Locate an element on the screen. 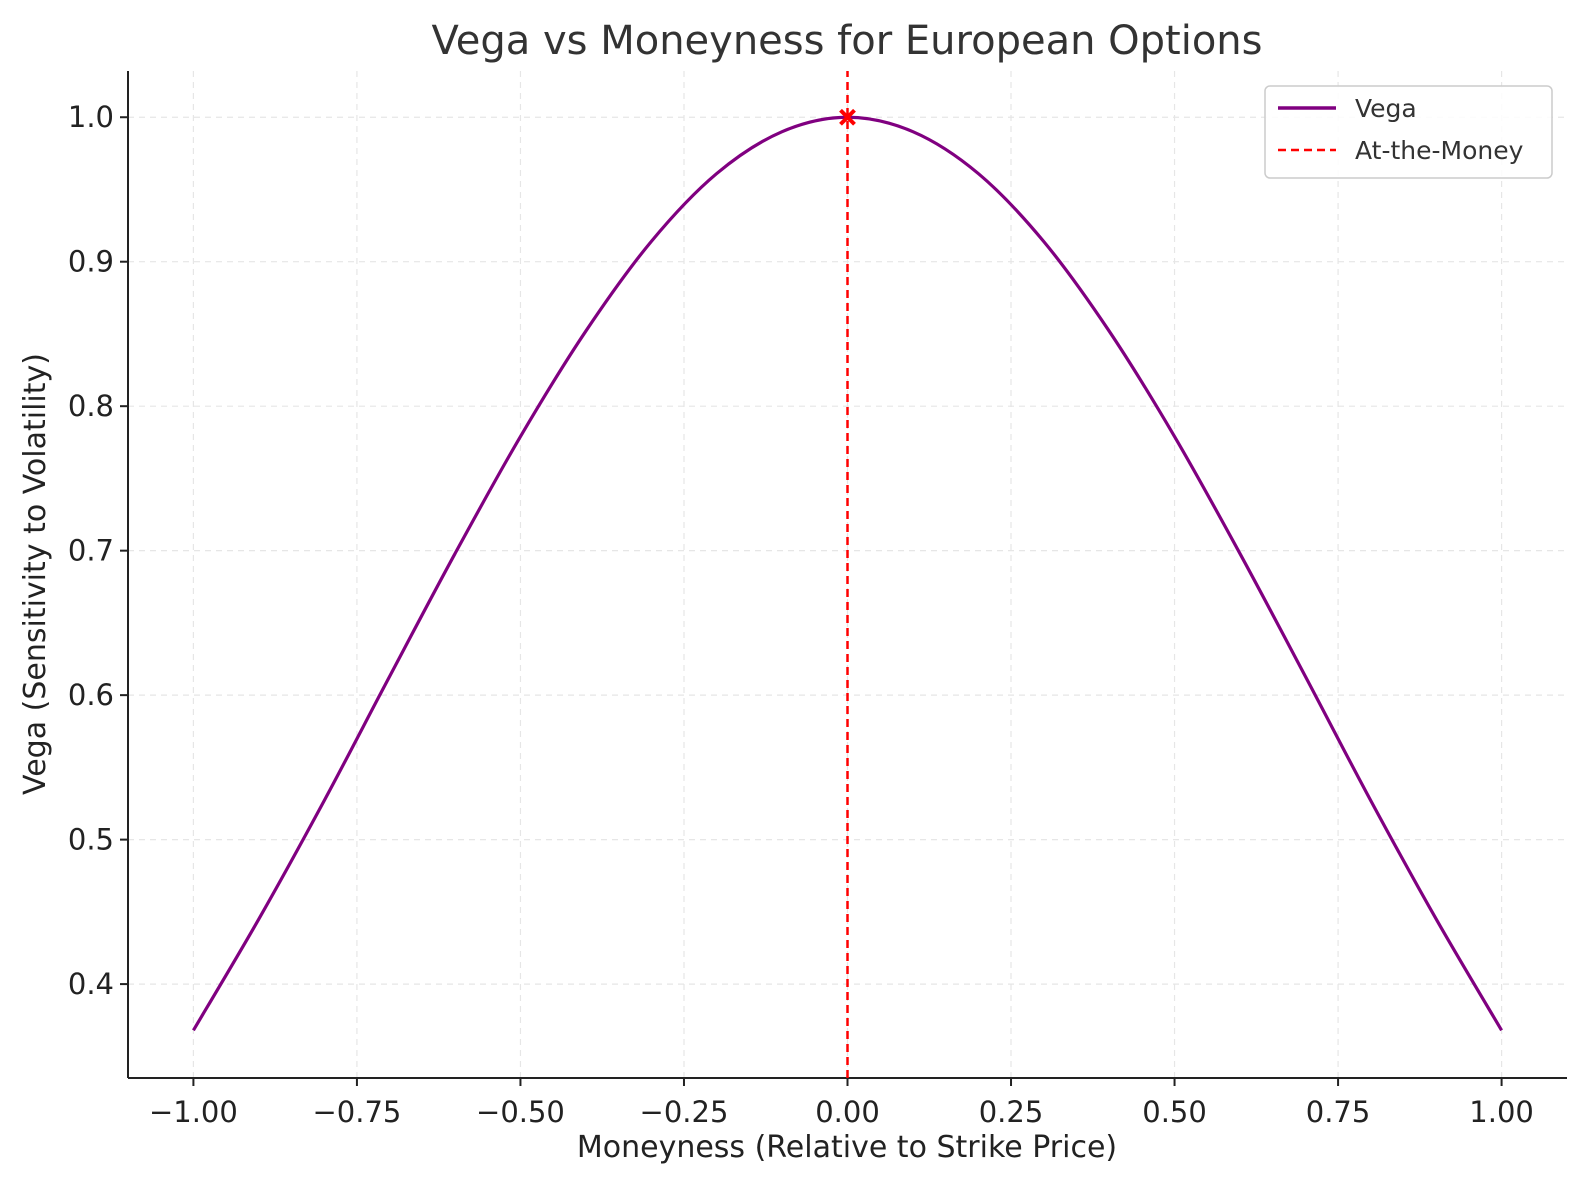  x-tick-label: 0.75 is located at coordinates (1338, 1112).